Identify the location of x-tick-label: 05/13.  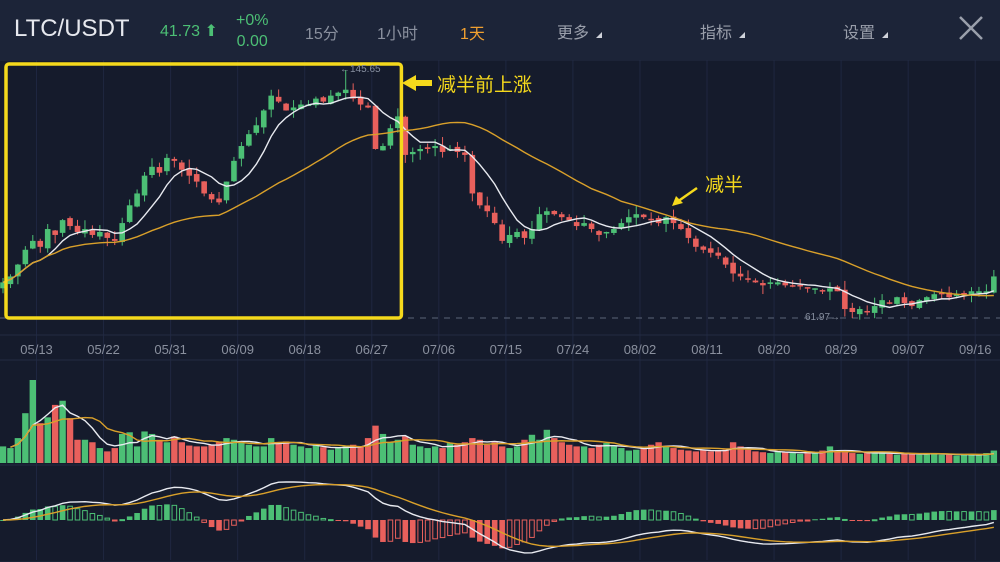
(36, 349).